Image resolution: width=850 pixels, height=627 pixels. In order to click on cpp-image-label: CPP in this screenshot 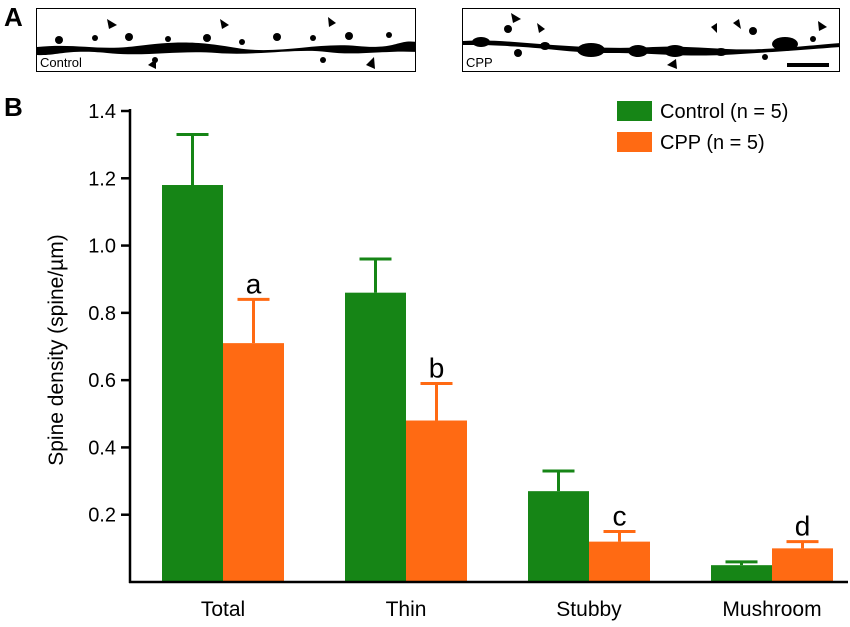, I will do `click(479, 62)`.